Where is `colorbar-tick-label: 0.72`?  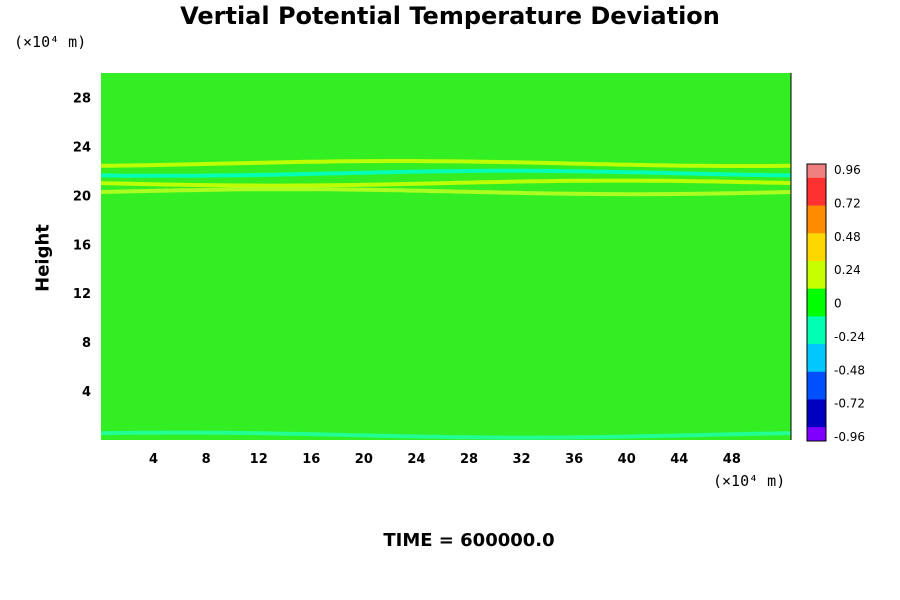 colorbar-tick-label: 0.72 is located at coordinates (847, 203).